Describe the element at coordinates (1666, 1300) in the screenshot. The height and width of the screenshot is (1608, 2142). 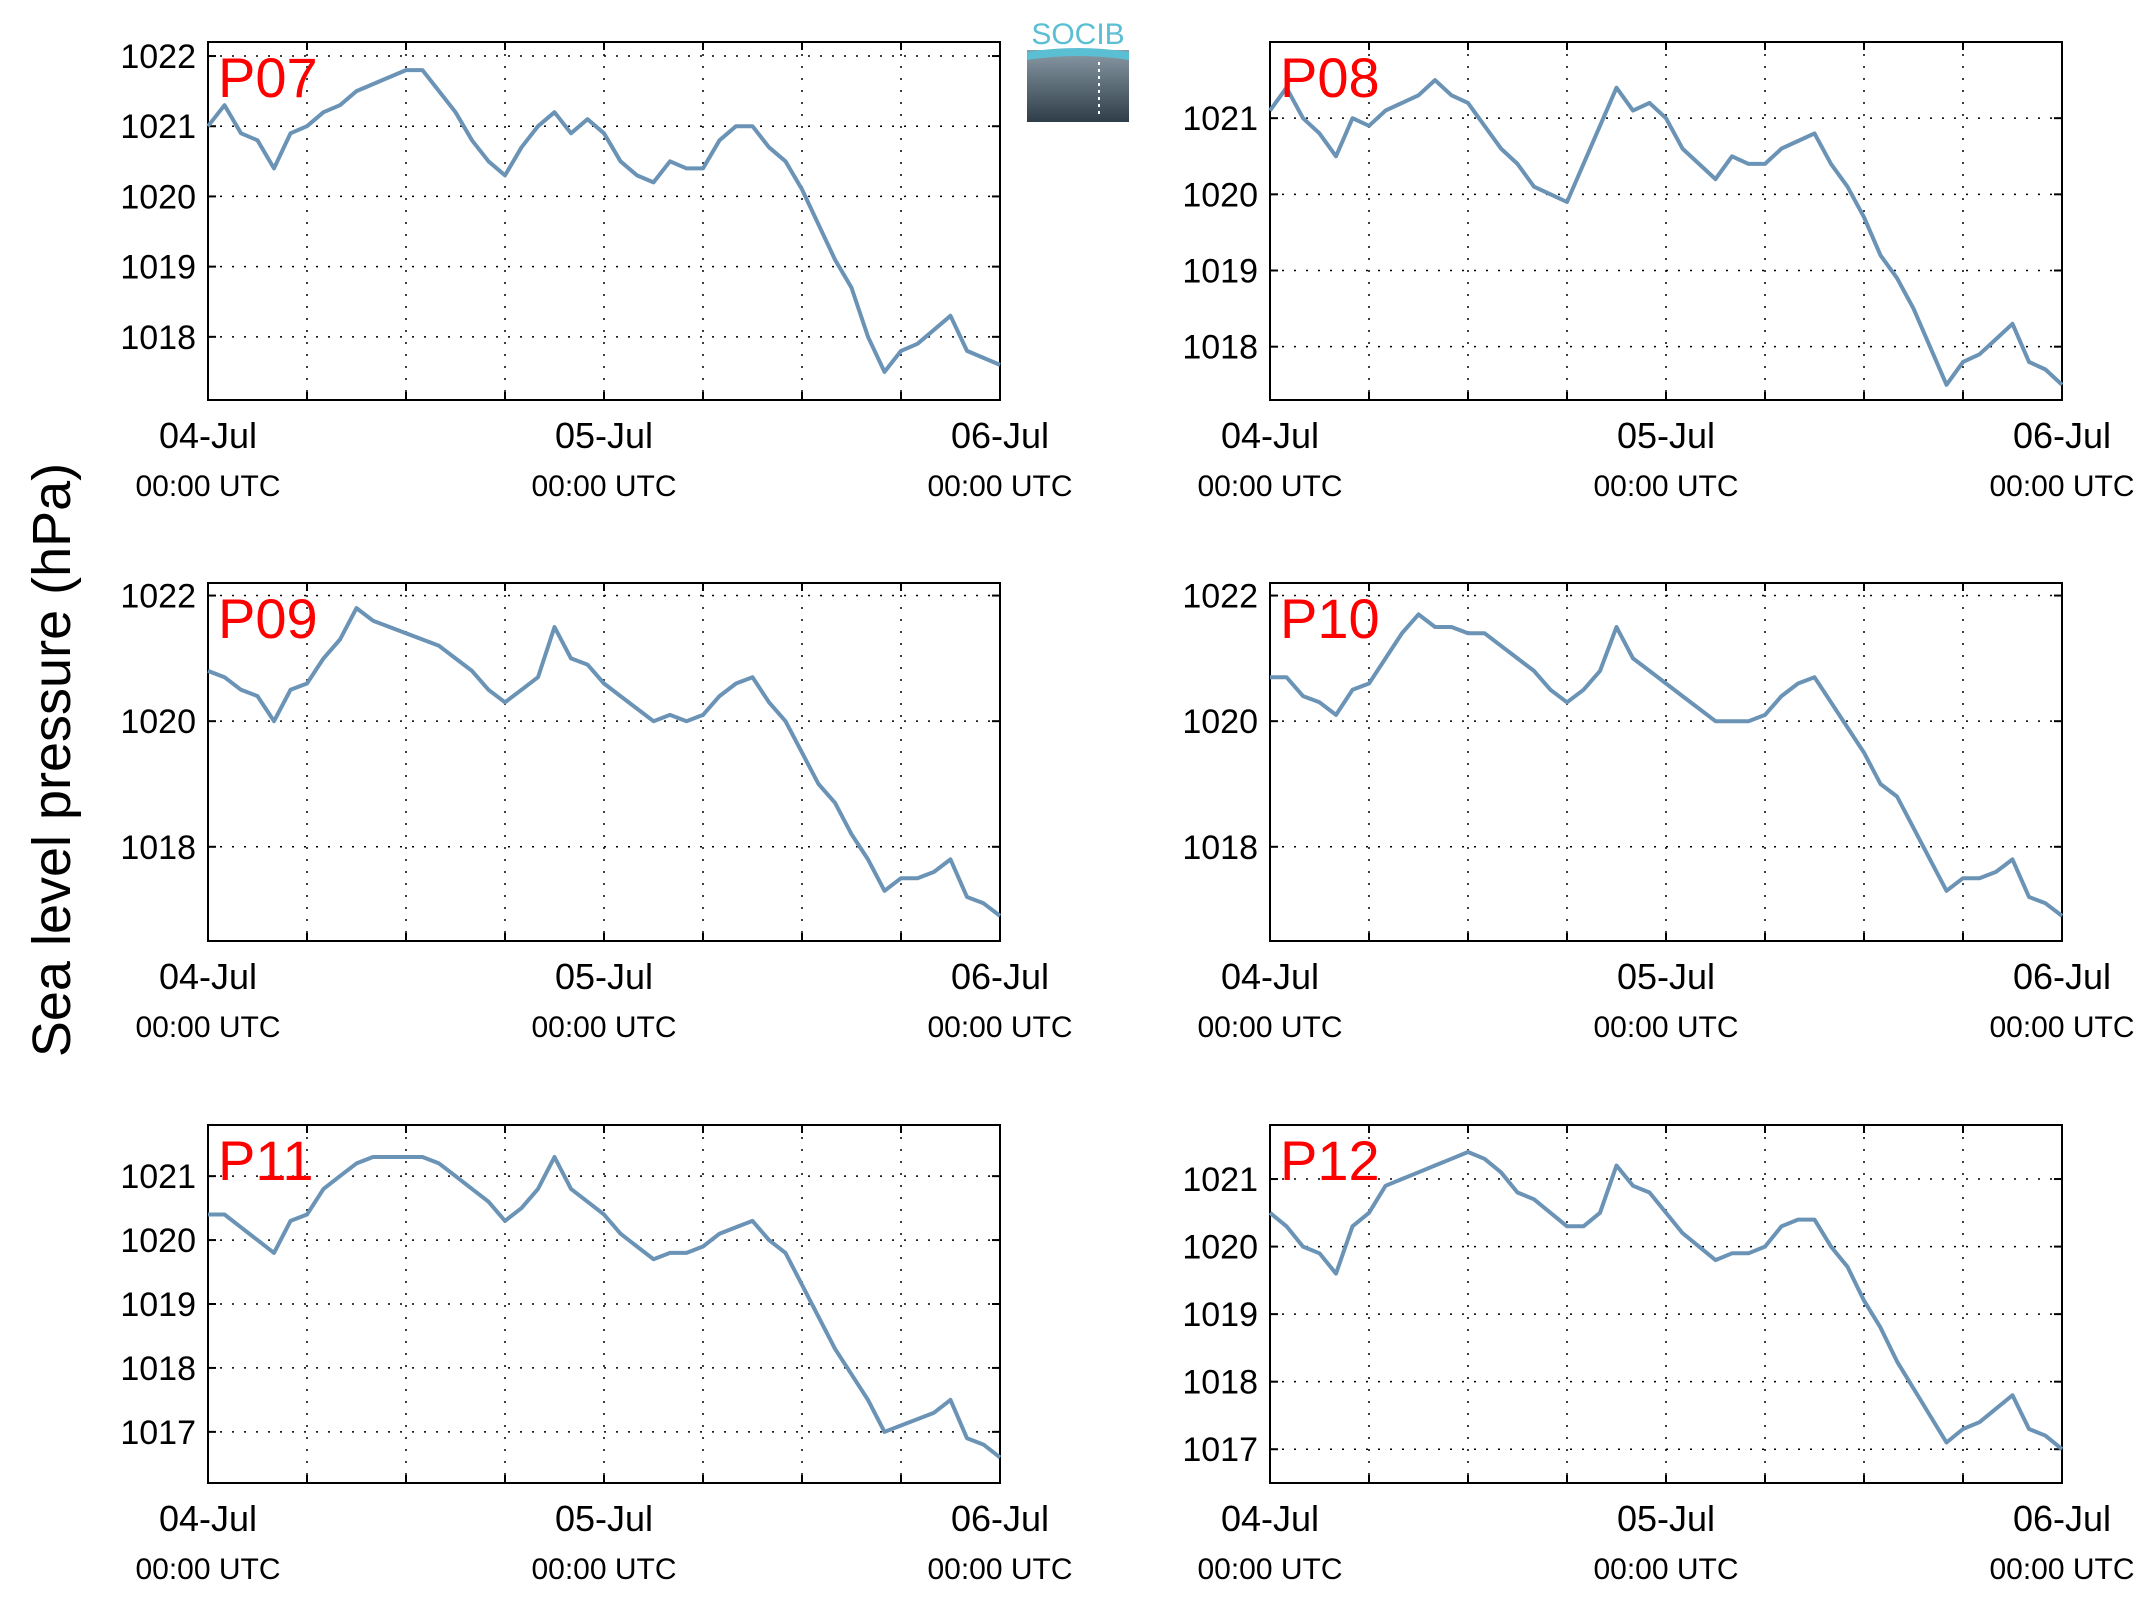
I see `series-line-p12` at that location.